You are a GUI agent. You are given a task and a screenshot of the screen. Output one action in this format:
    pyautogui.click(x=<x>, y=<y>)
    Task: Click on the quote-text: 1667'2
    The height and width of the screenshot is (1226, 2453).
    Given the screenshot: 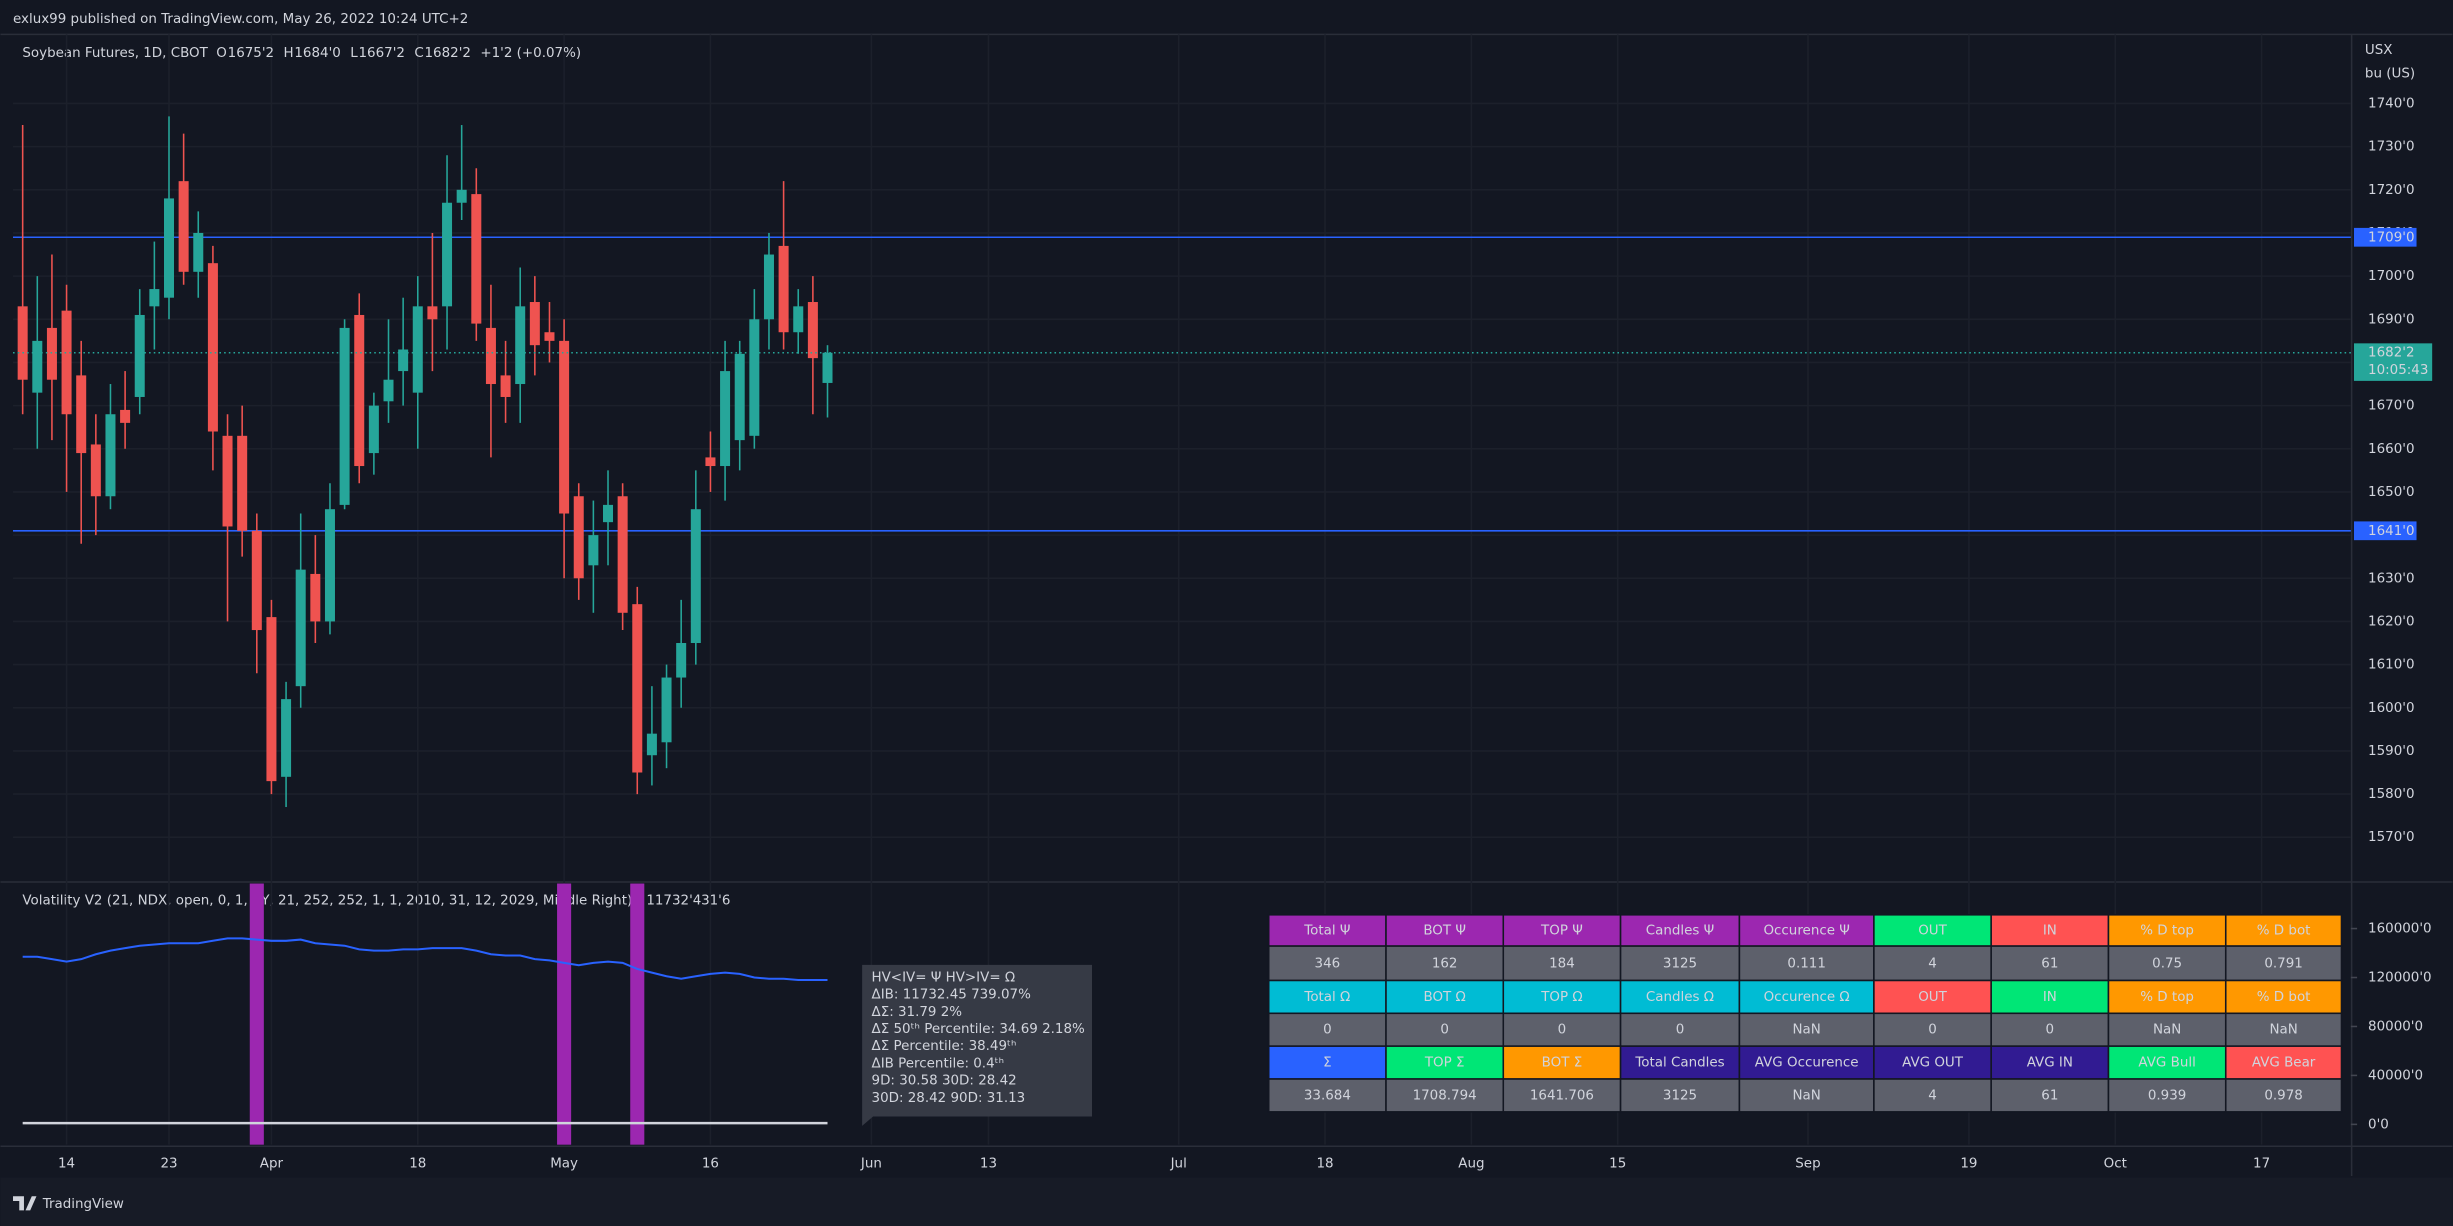 What is the action you would take?
    pyautogui.click(x=382, y=53)
    